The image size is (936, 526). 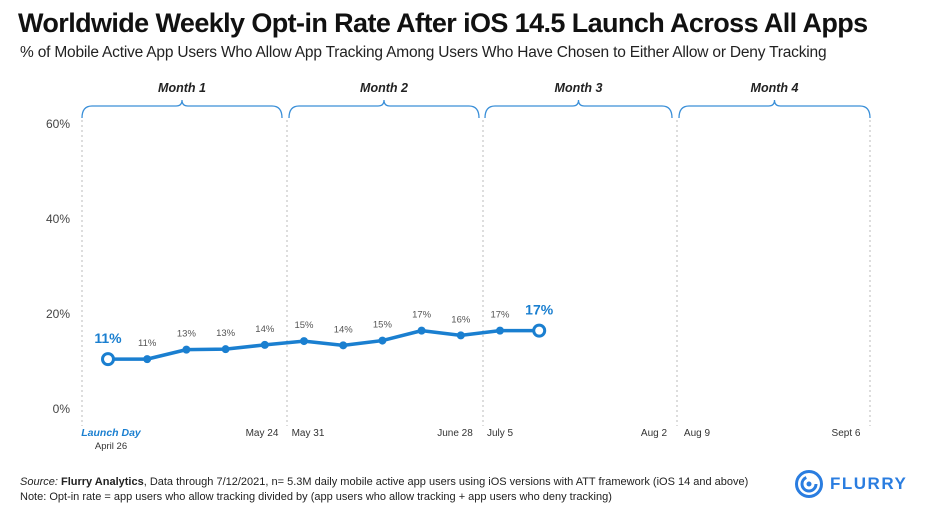 What do you see at coordinates (324, 344) in the screenshot?
I see `series-line` at bounding box center [324, 344].